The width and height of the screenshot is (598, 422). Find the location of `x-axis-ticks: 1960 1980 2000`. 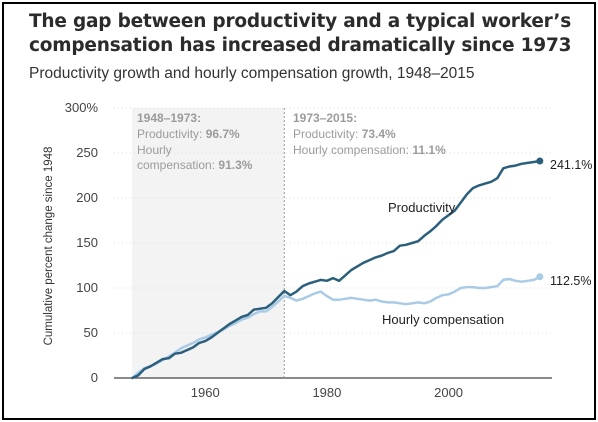

x-axis-ticks: 1960 1980 2000 is located at coordinates (327, 392).